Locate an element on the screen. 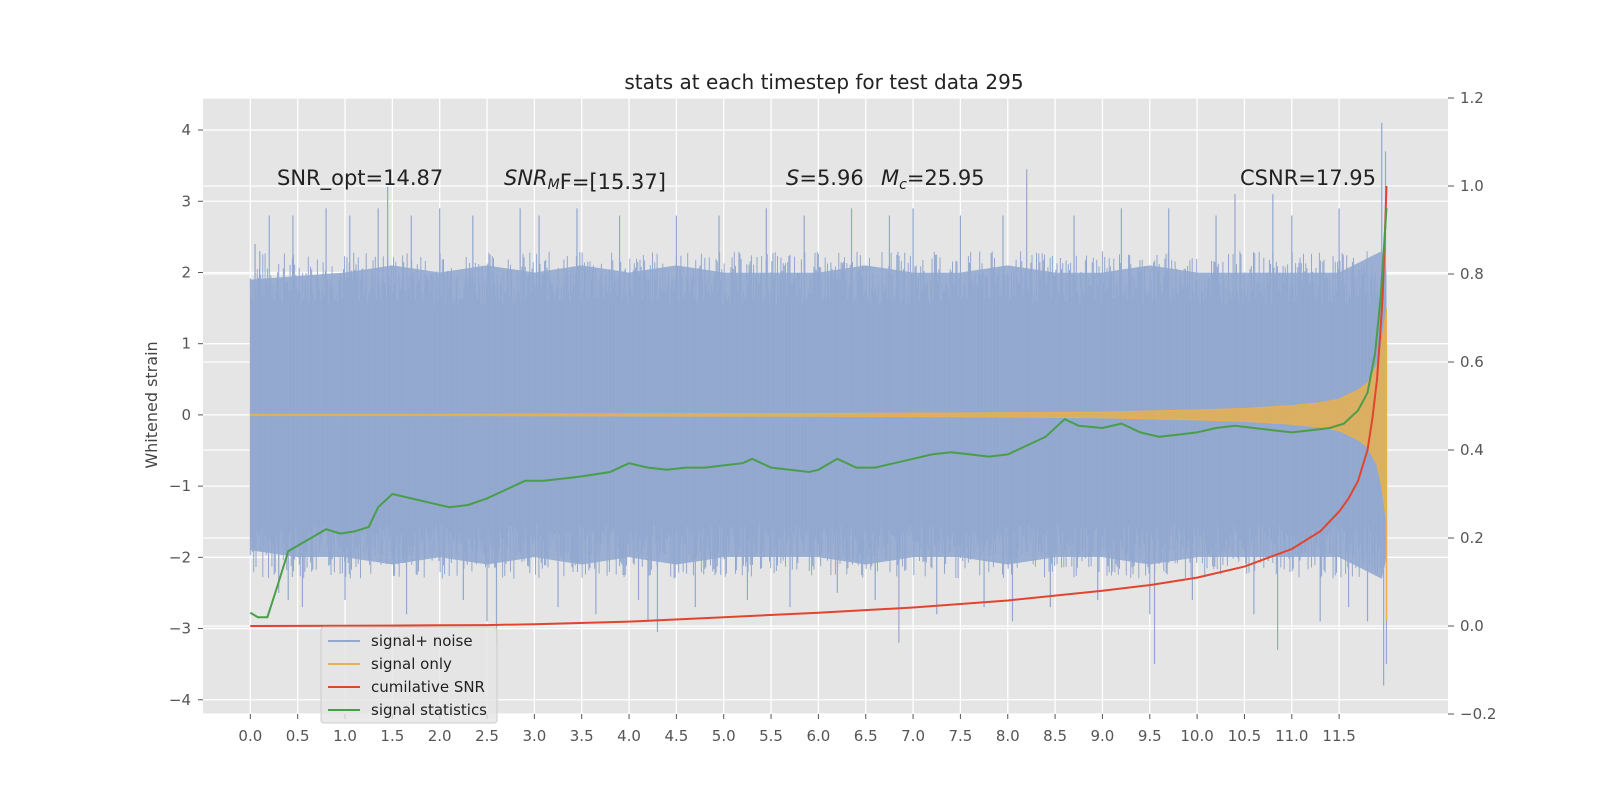 This screenshot has width=1600, height=804. annotation-mc: Mc=25.95 is located at coordinates (933, 179).